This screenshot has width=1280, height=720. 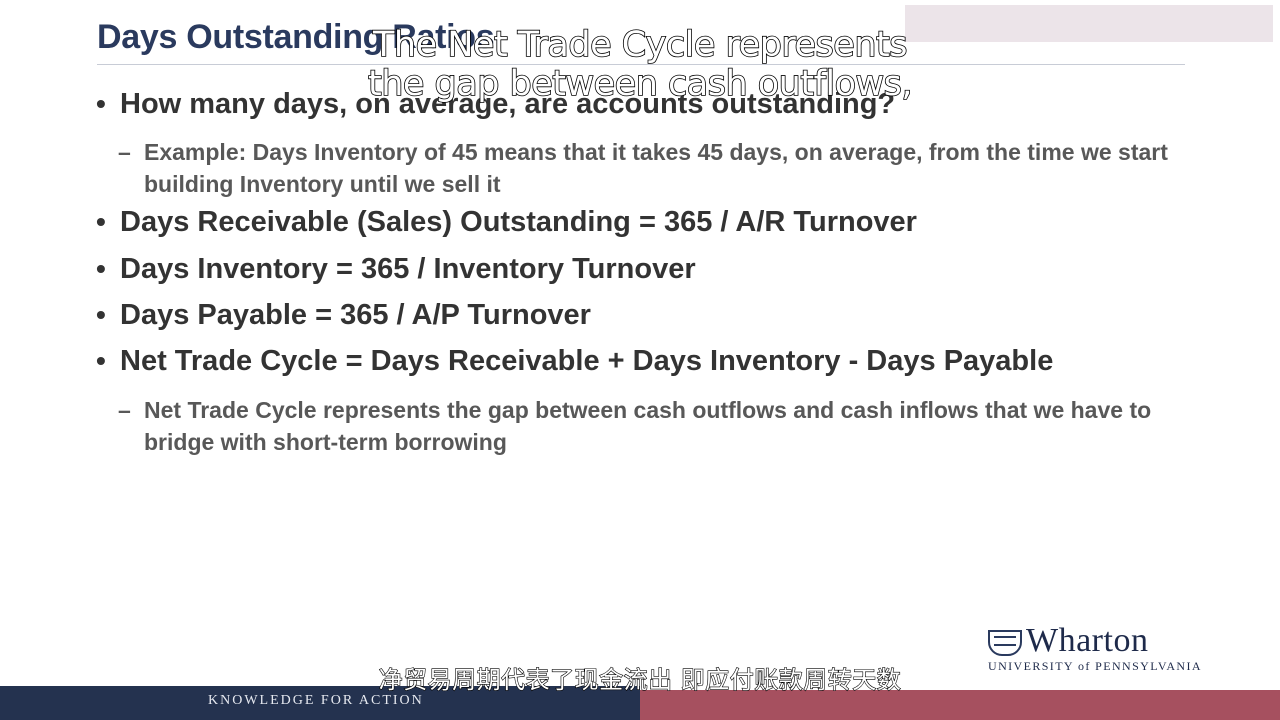 What do you see at coordinates (1087, 640) in the screenshot?
I see `logo-wordmark: Wharton` at bounding box center [1087, 640].